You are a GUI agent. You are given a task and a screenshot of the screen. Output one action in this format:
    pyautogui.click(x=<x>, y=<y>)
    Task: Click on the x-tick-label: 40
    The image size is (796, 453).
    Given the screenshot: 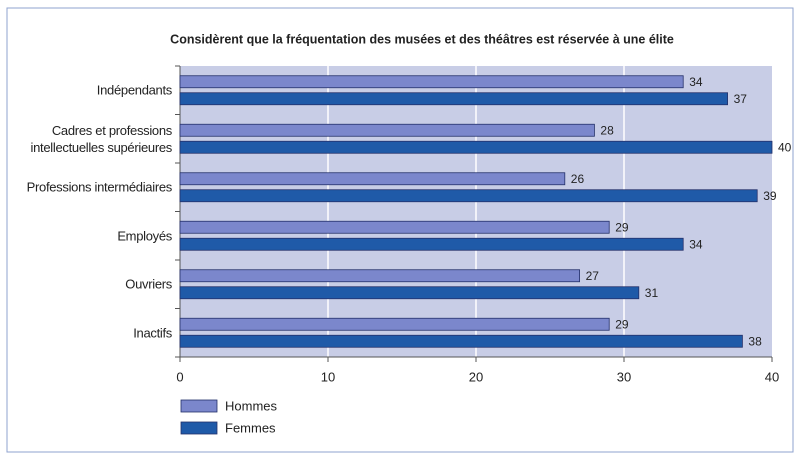 What is the action you would take?
    pyautogui.click(x=772, y=376)
    